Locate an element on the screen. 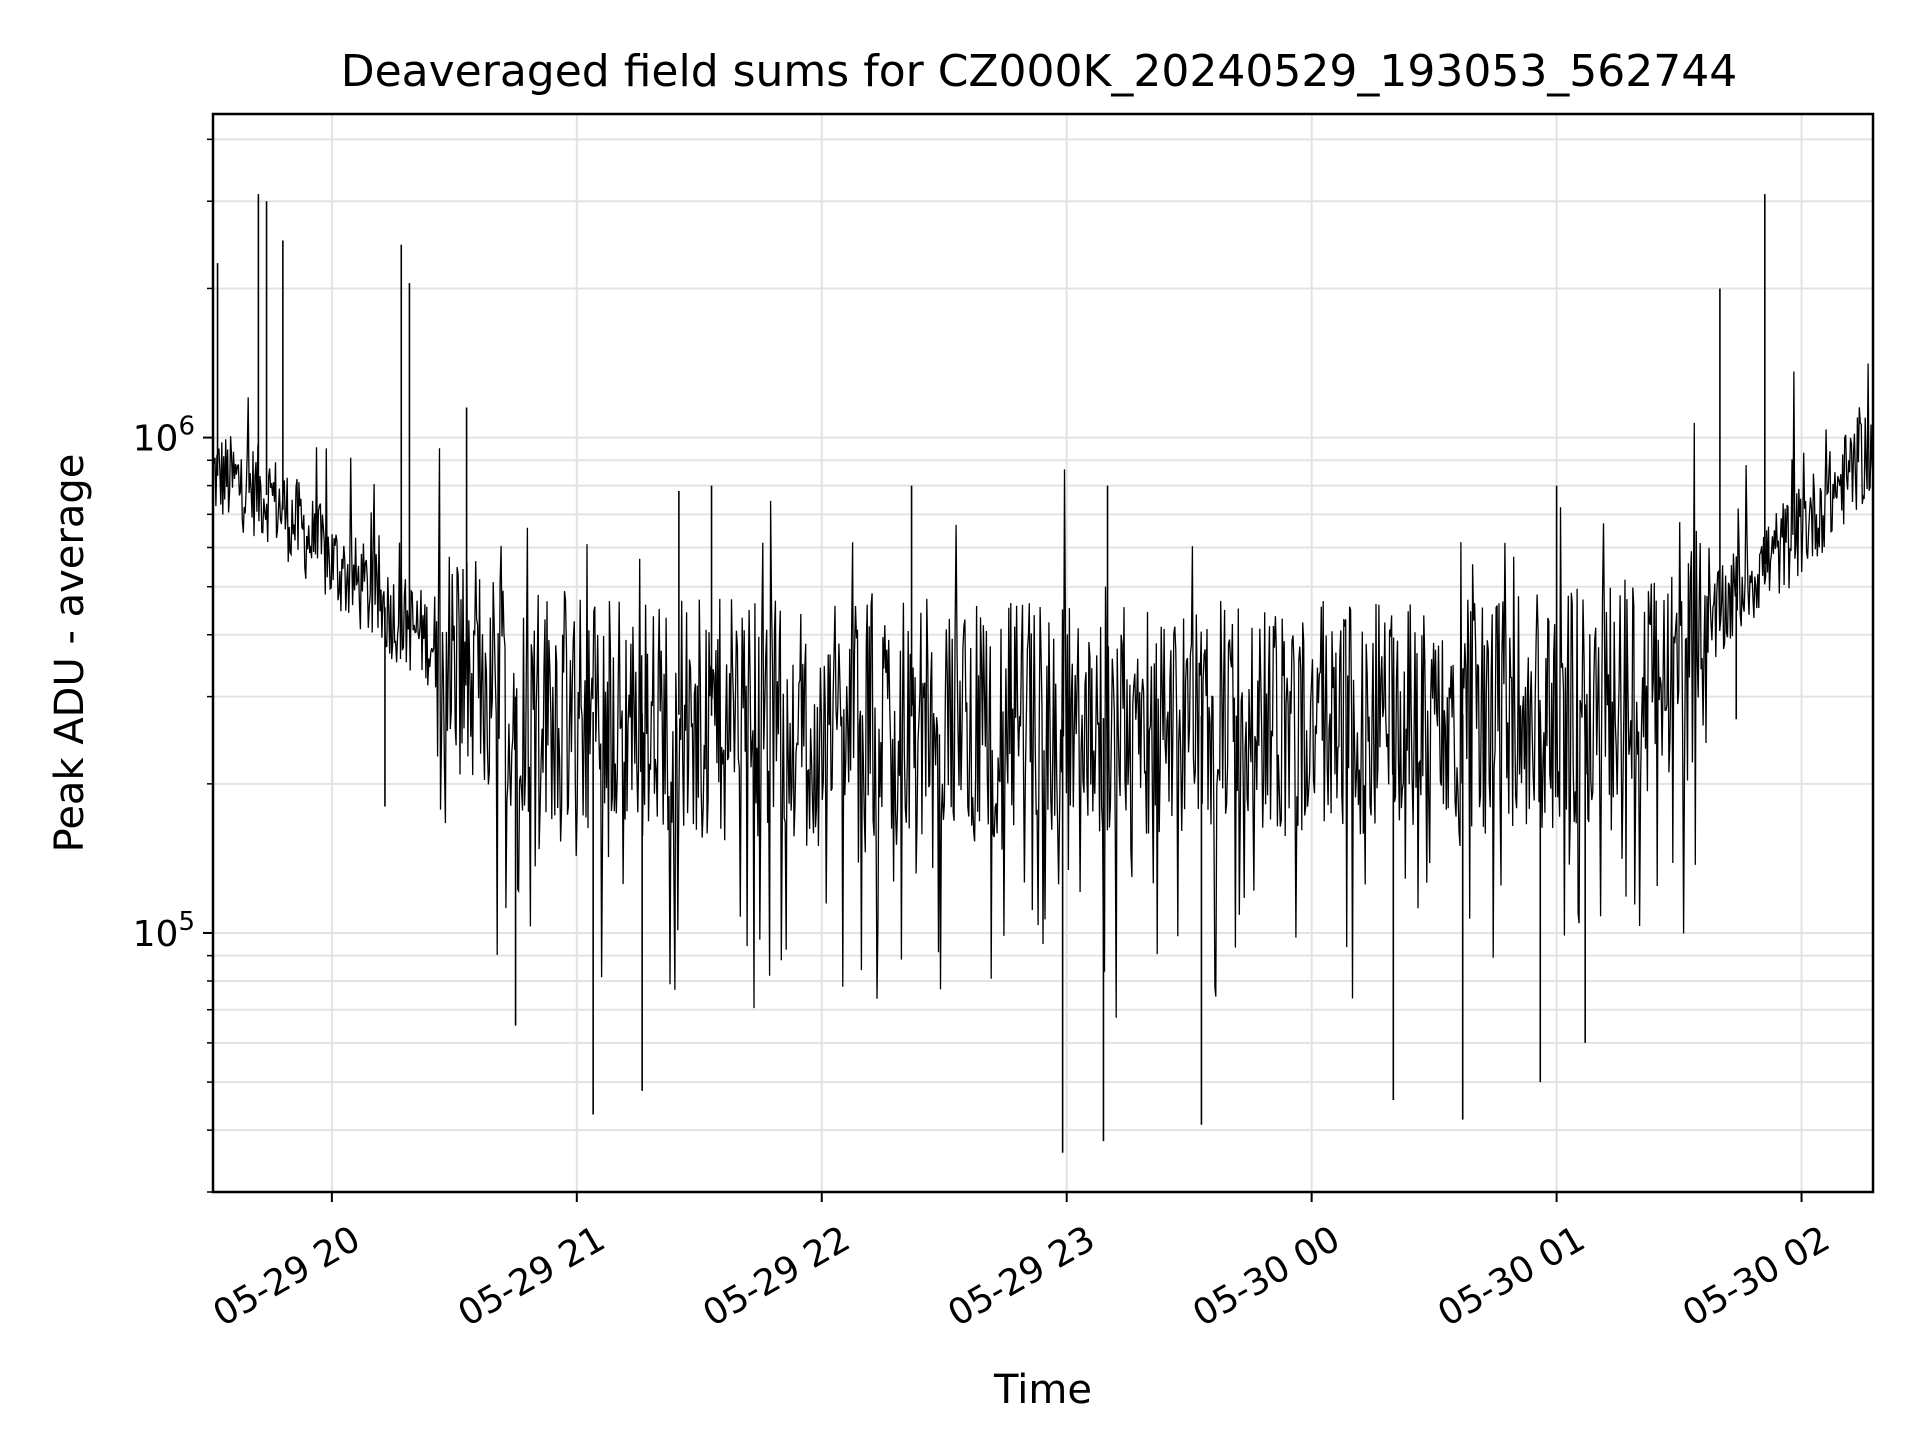 The image size is (1920, 1440). y-tick-label: 10⁶ is located at coordinates (164, 436).